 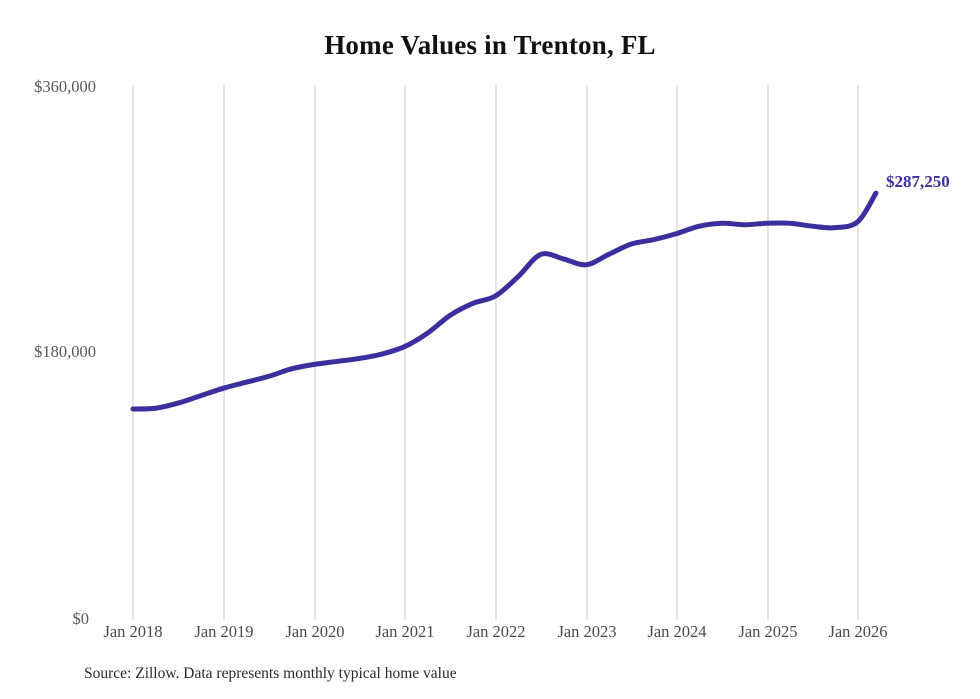 What do you see at coordinates (918, 181) in the screenshot?
I see `end-value-label: $287,250` at bounding box center [918, 181].